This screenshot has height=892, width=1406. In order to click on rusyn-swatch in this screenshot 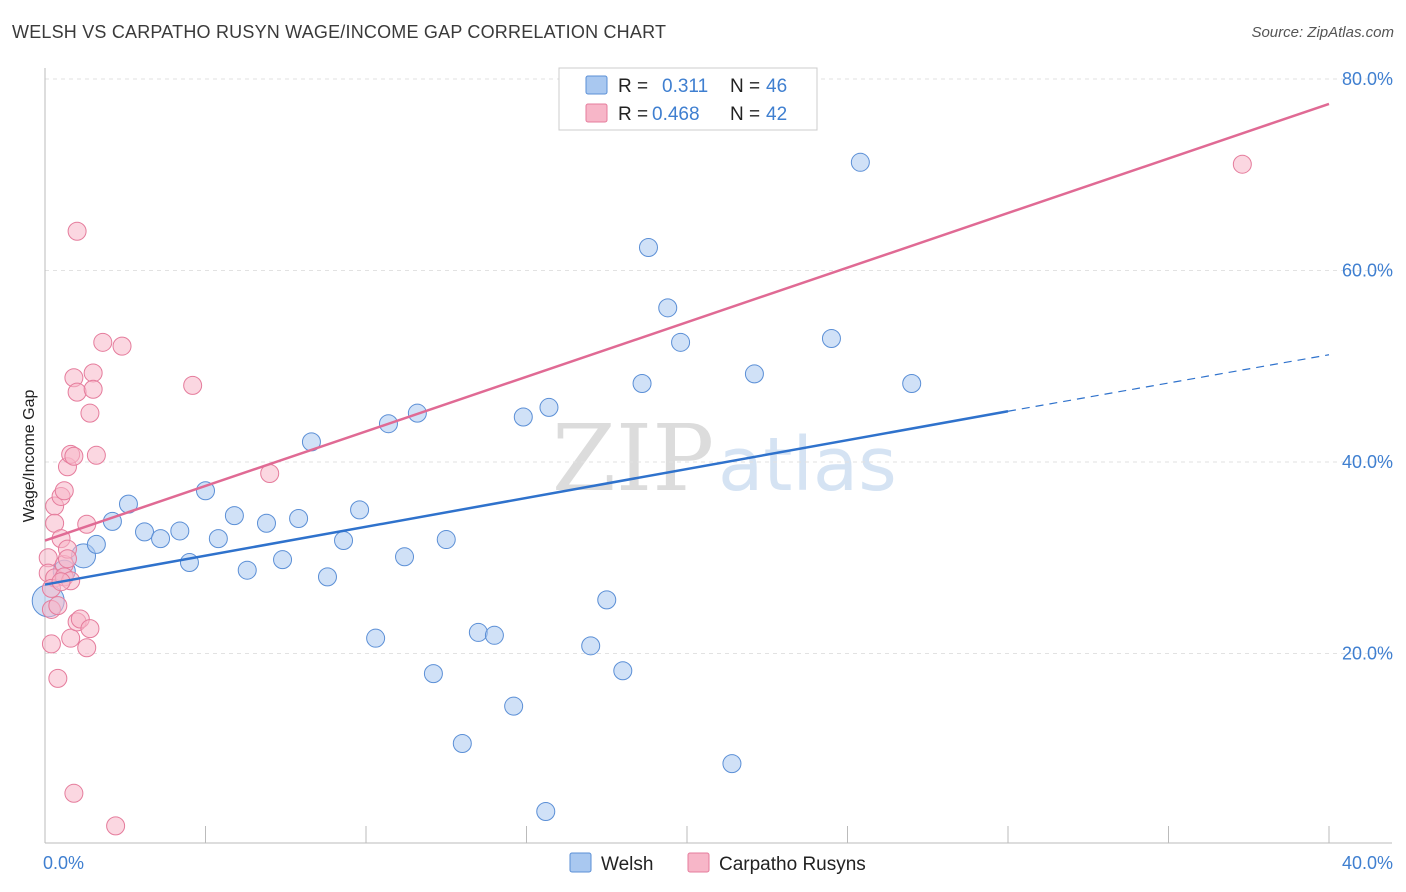, I will do `click(698, 862)`.